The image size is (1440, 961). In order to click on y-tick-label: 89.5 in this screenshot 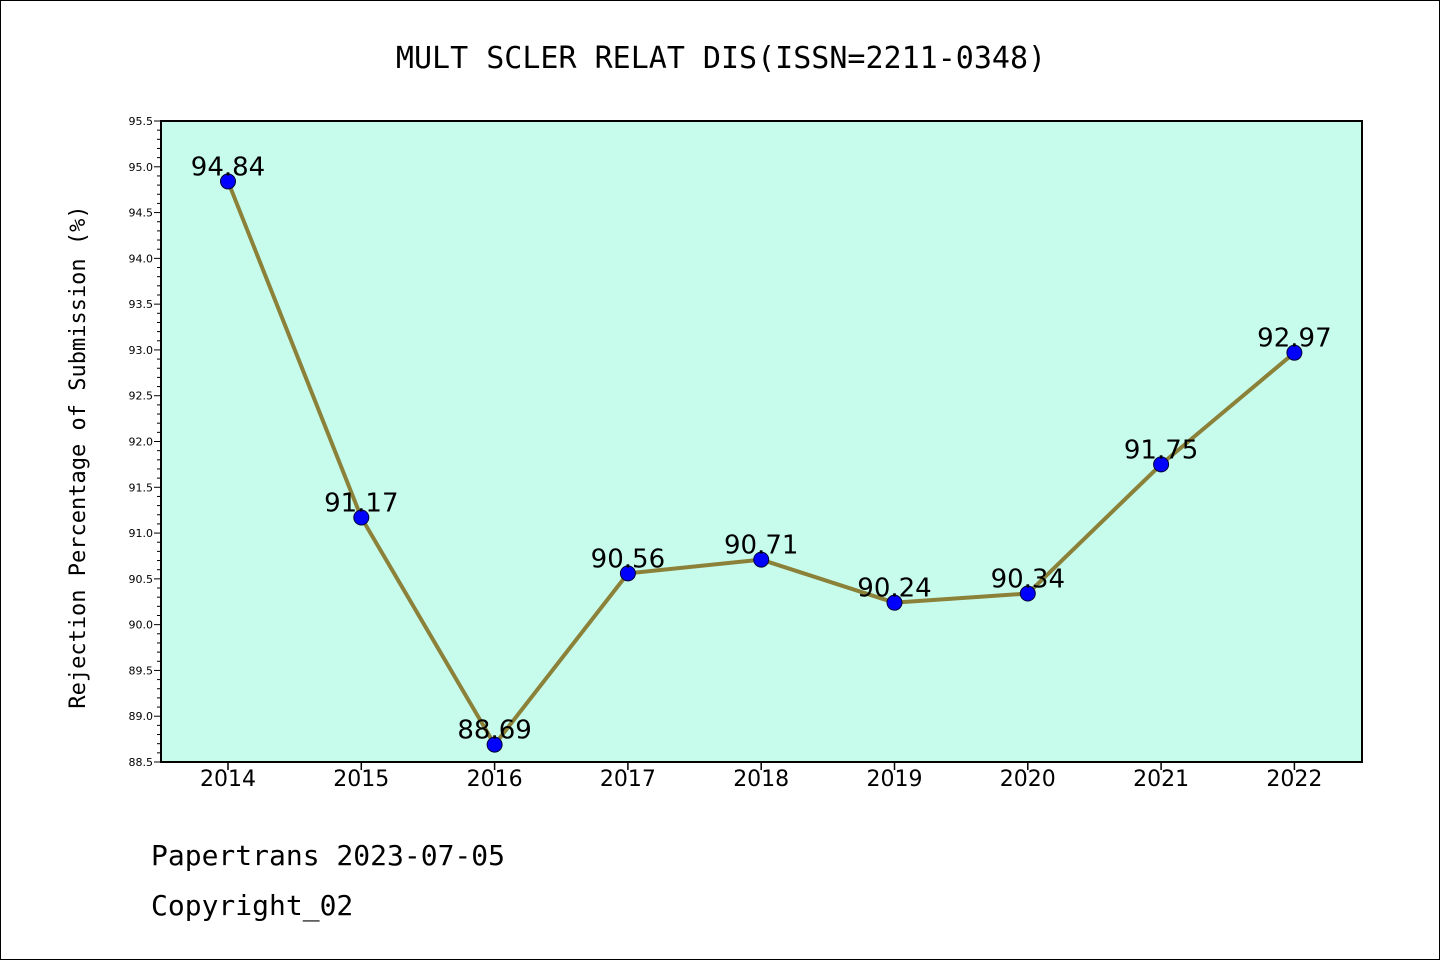, I will do `click(141, 670)`.